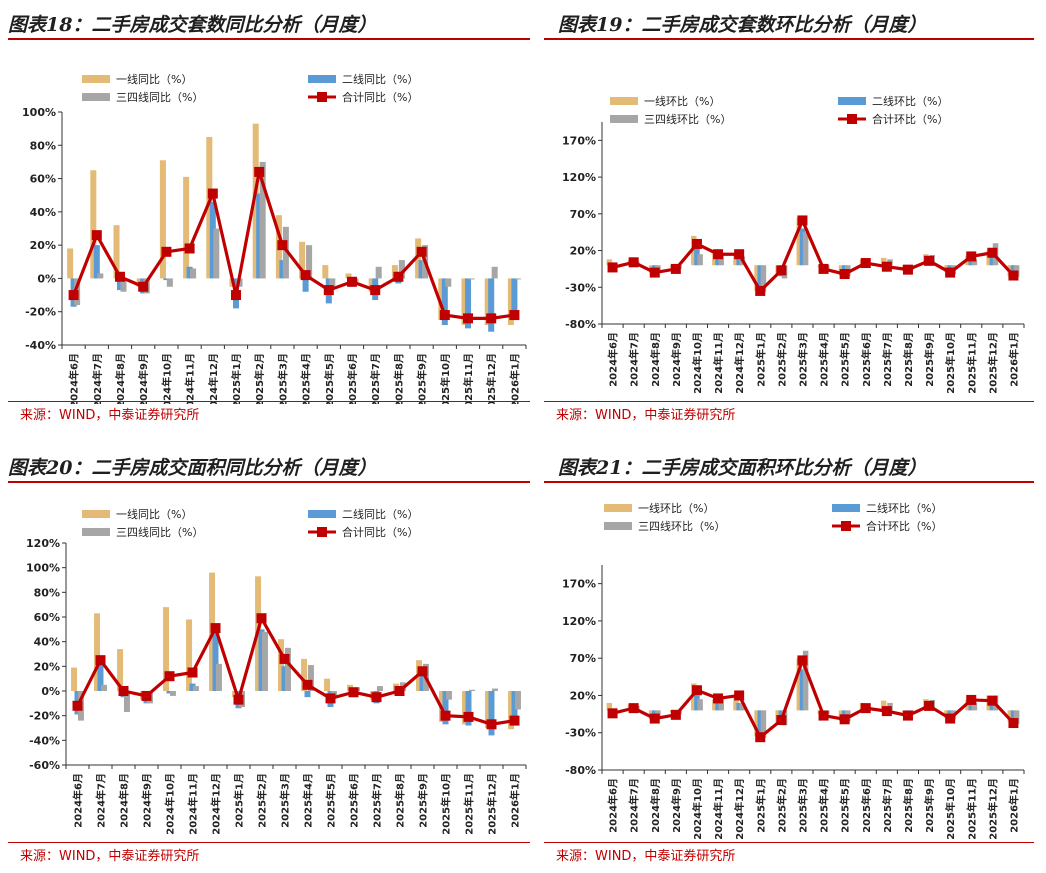 This screenshot has height=873, width=1046. I want to click on x-tick-label: 2025年1月, so click(236, 378).